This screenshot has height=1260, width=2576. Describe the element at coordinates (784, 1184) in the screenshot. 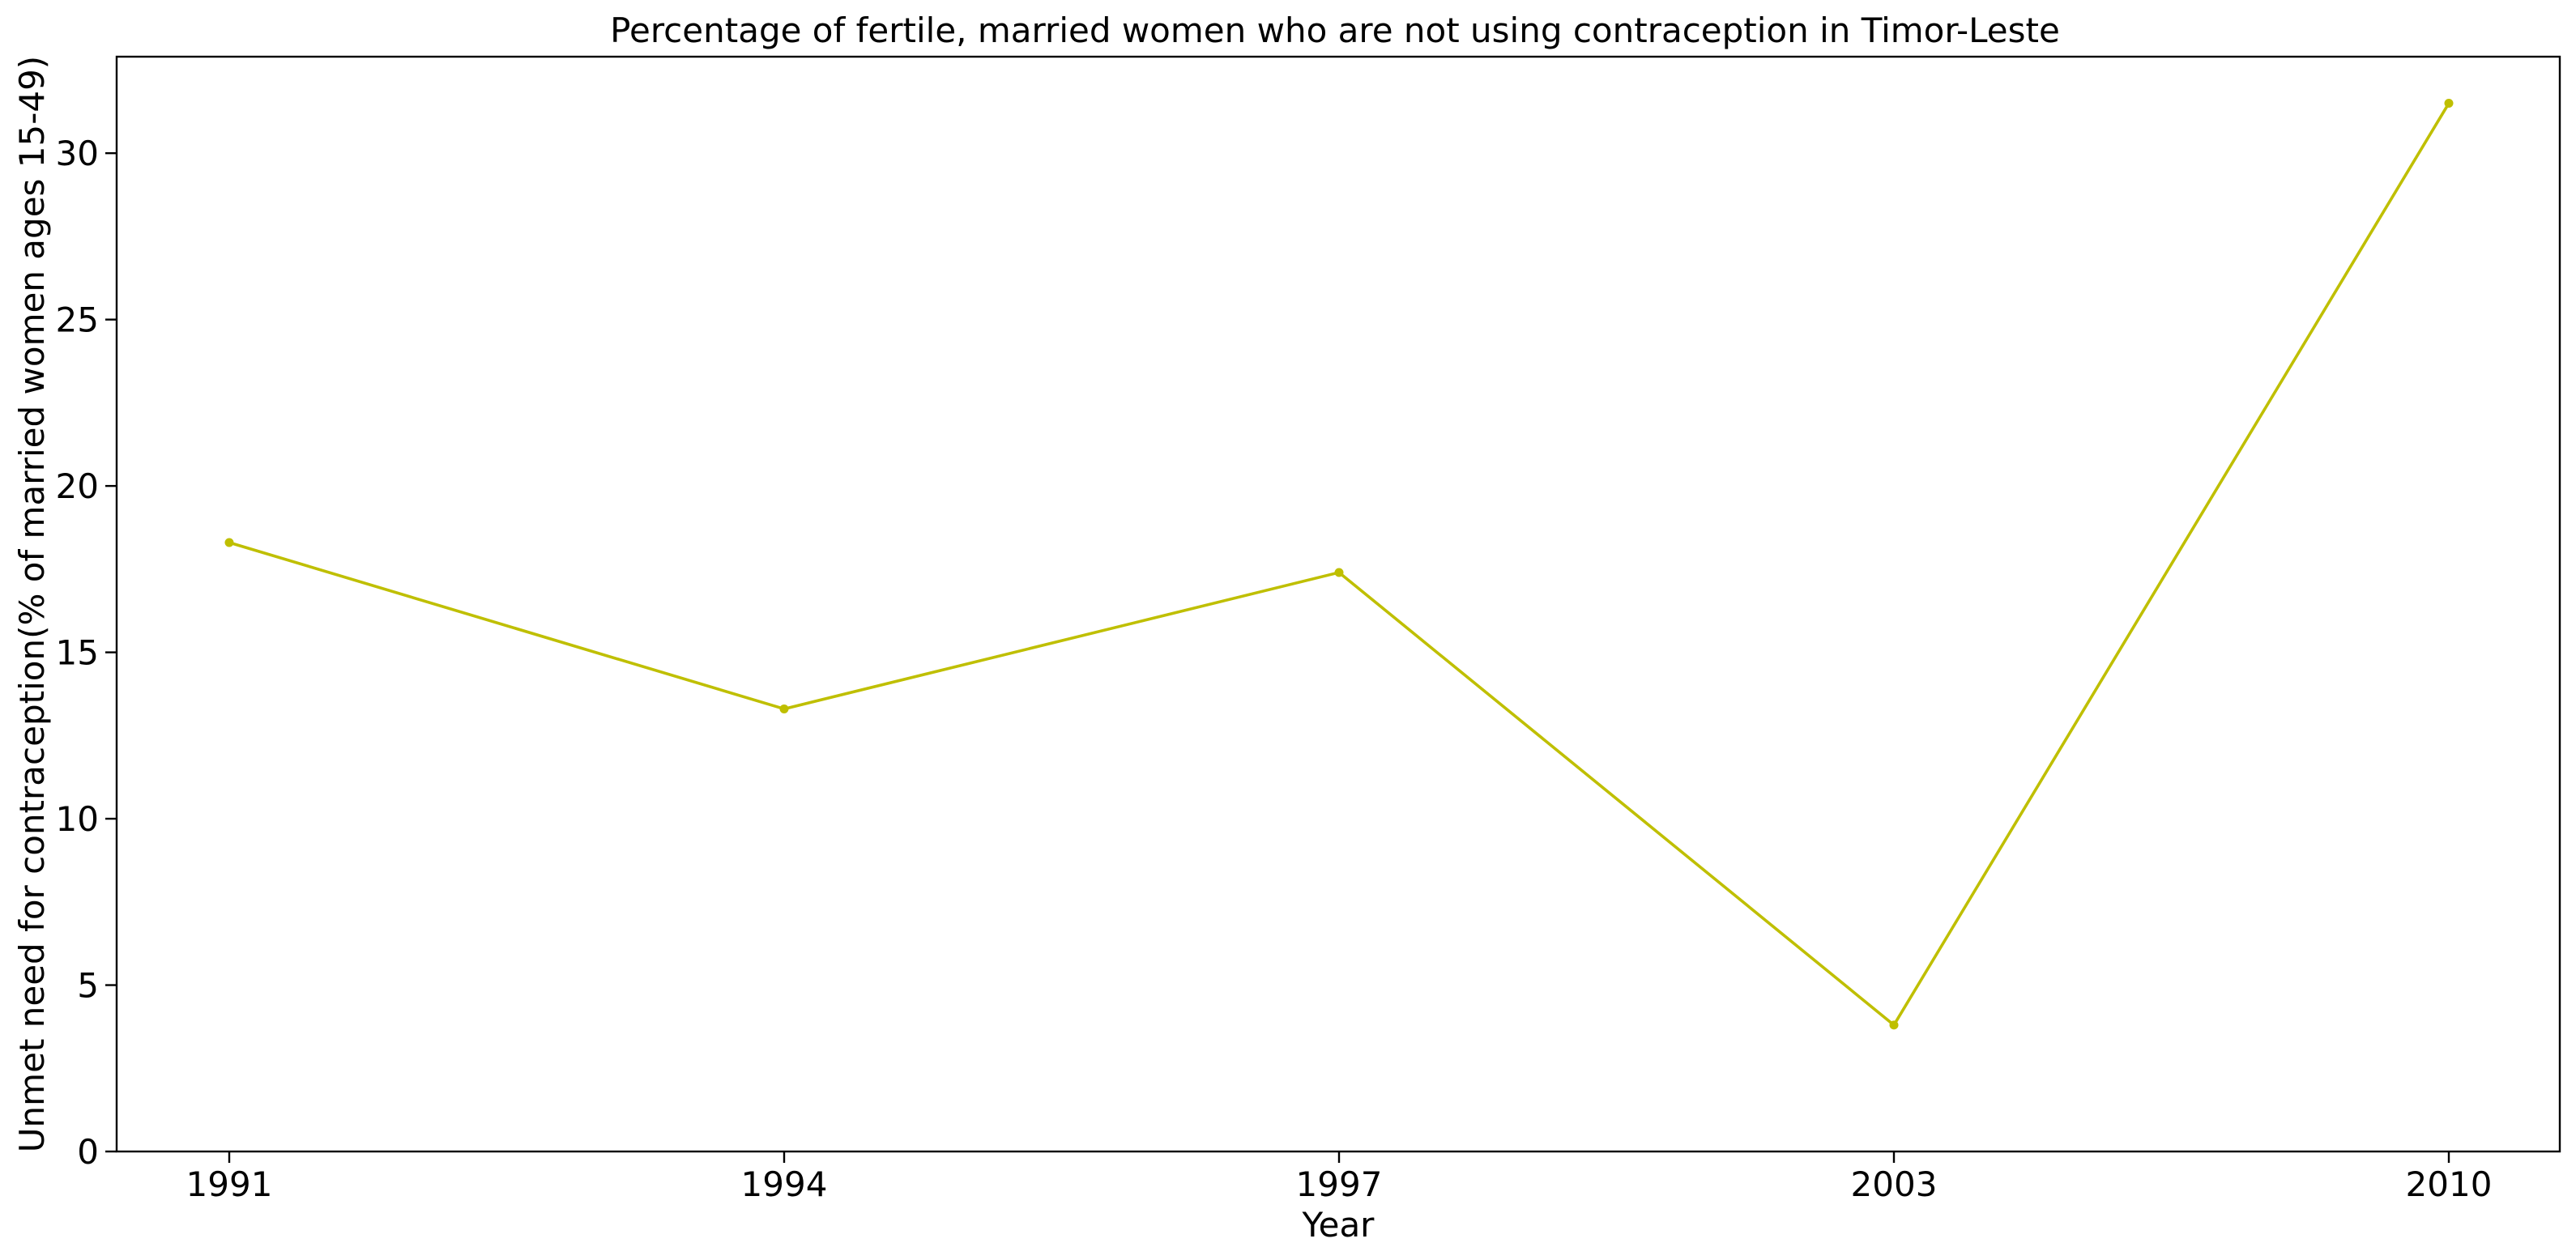

I see `x-tick-label: 1994` at that location.